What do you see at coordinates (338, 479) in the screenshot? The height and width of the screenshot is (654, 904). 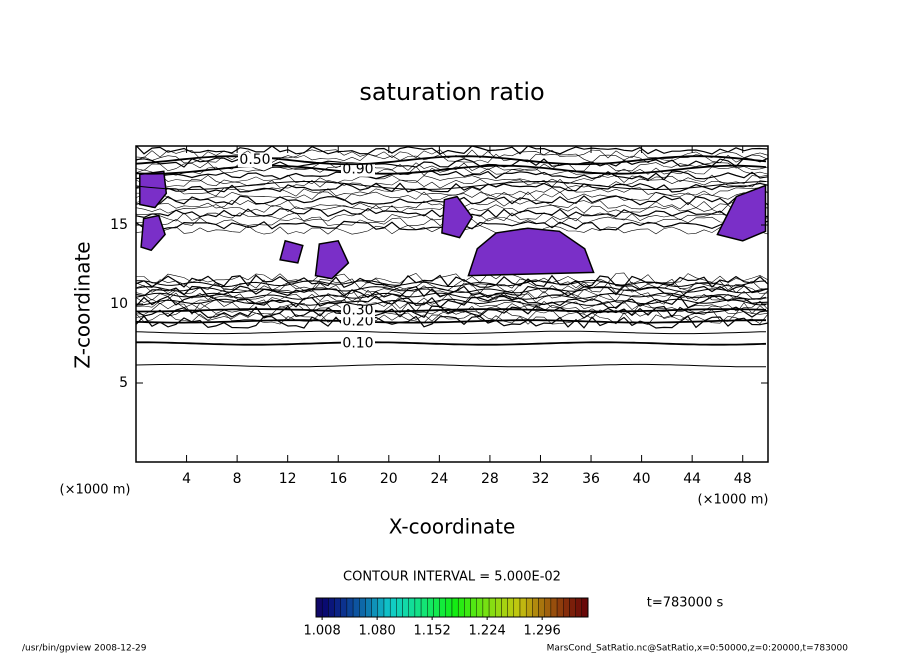 I see `x-tick-label: 16` at bounding box center [338, 479].